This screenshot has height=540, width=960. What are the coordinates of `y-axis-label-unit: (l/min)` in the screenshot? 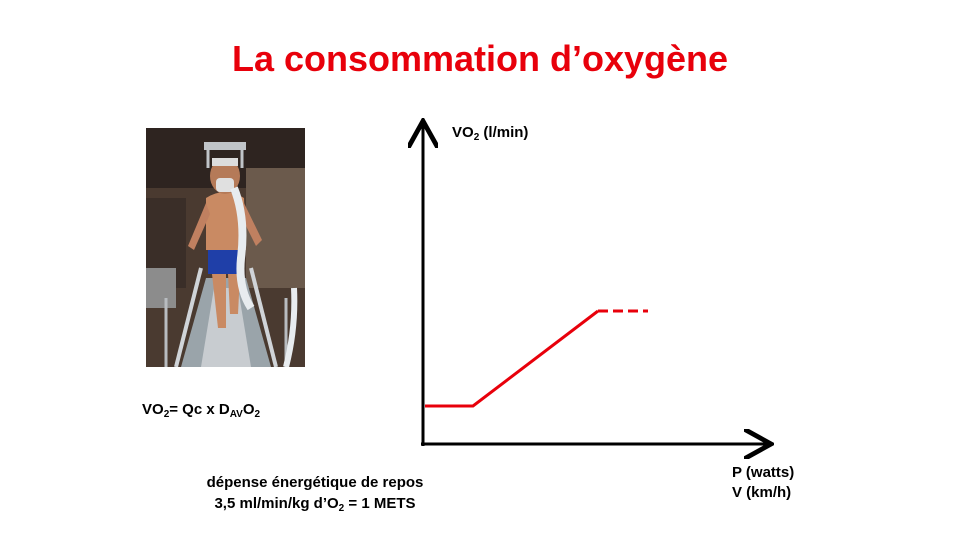 It's located at (504, 132).